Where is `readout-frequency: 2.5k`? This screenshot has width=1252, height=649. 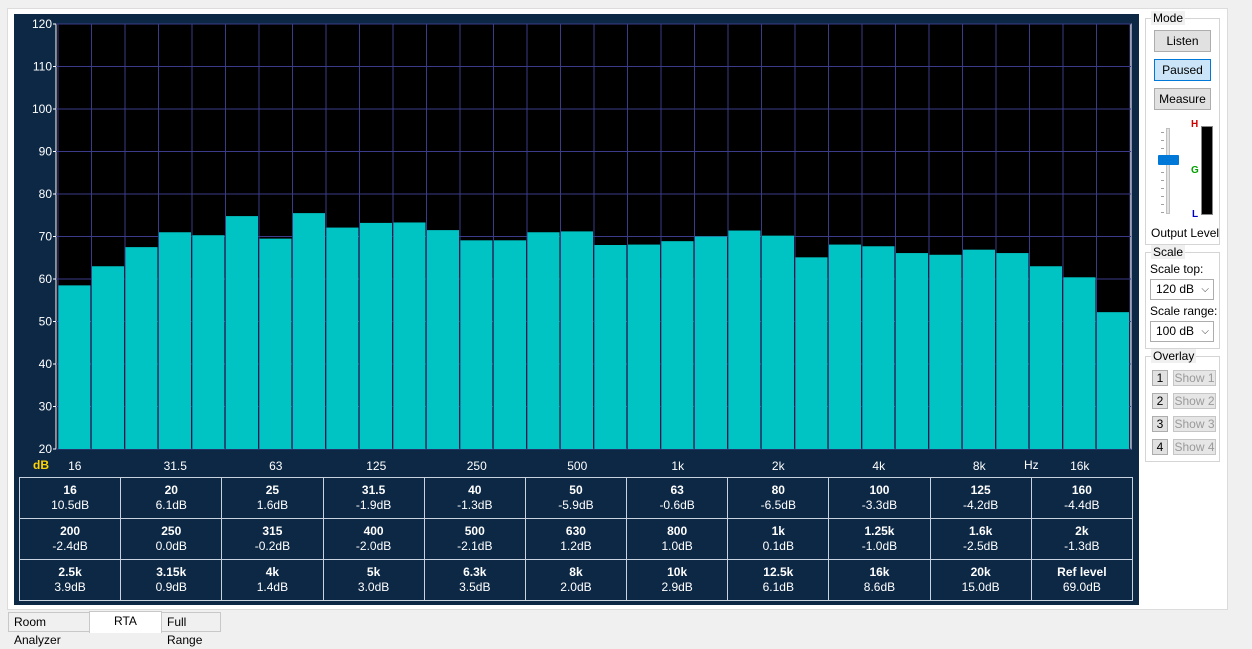
readout-frequency: 2.5k is located at coordinates (70, 572).